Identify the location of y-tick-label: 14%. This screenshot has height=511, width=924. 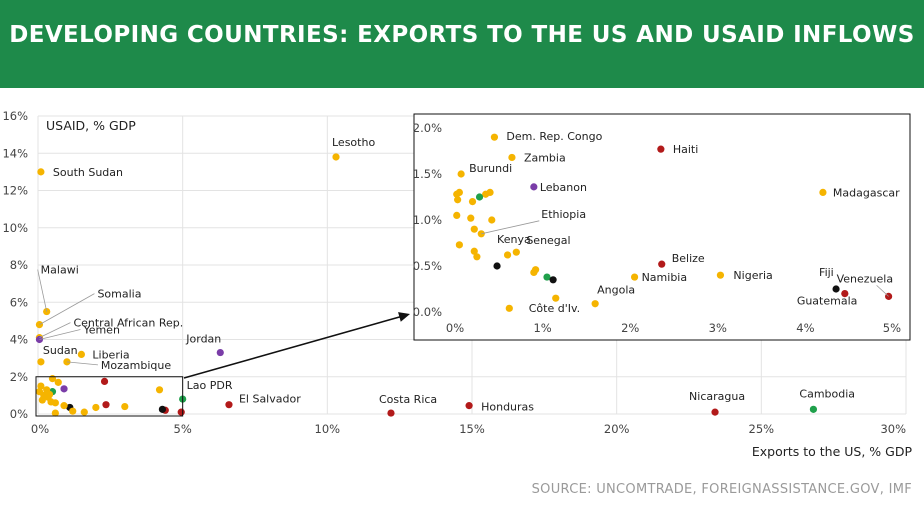
(15, 153).